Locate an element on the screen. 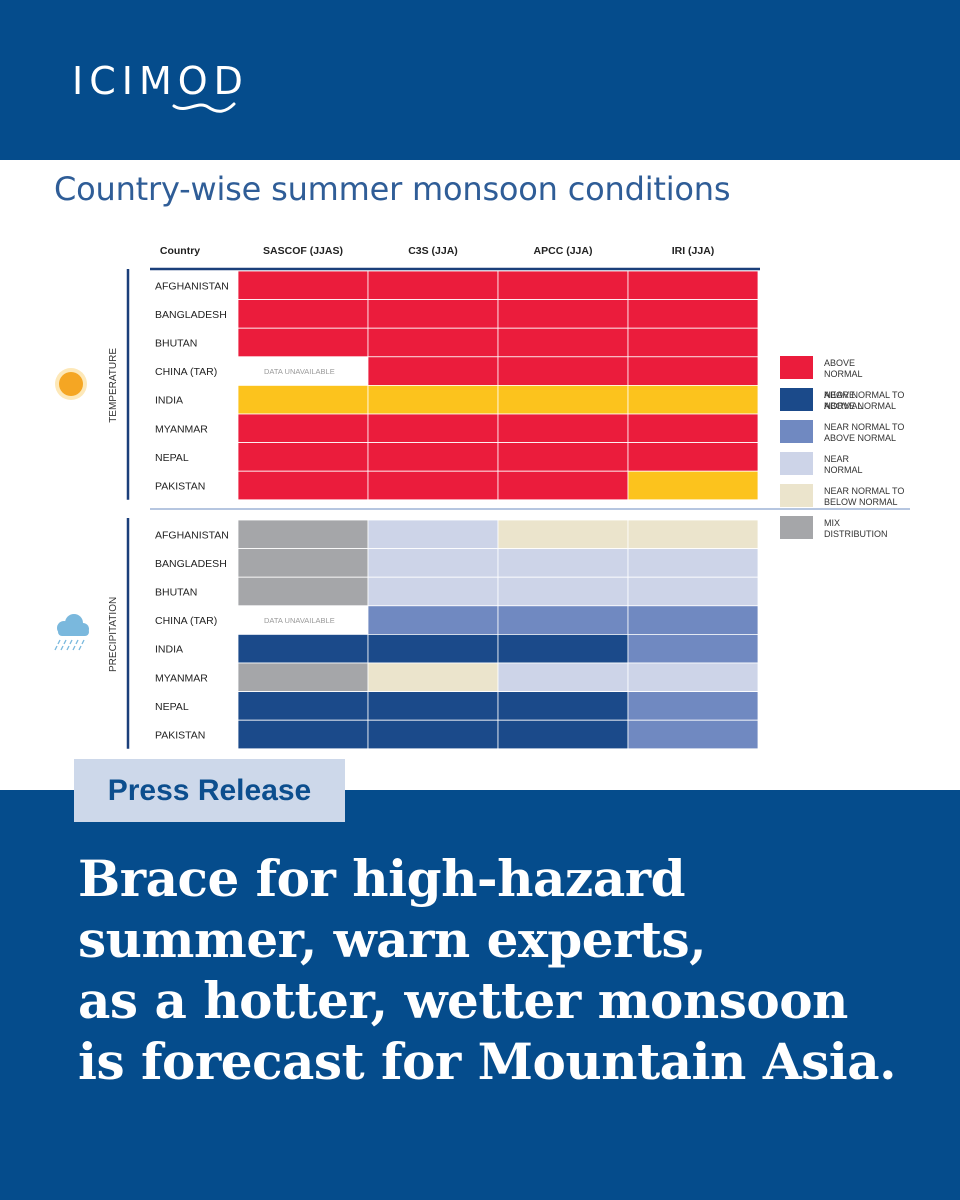  logo-wave-icon is located at coordinates (204, 107).